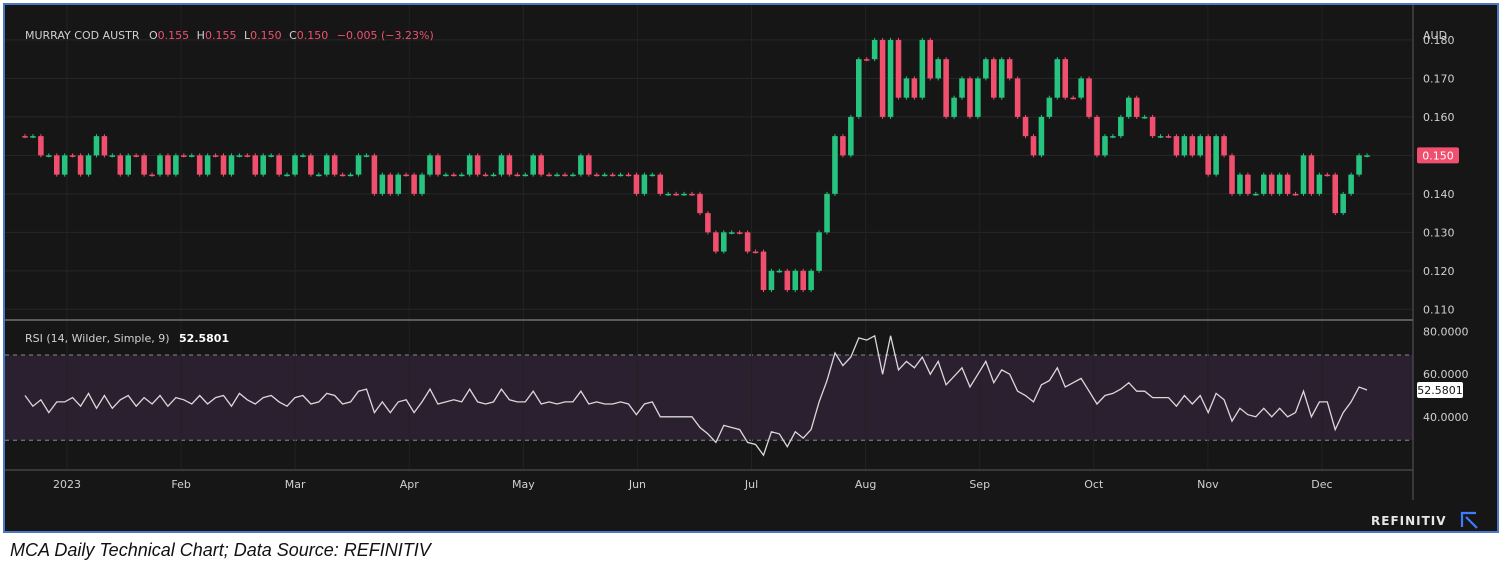 The width and height of the screenshot is (1504, 566). I want to click on price-tick-label: 0.160, so click(1439, 117).